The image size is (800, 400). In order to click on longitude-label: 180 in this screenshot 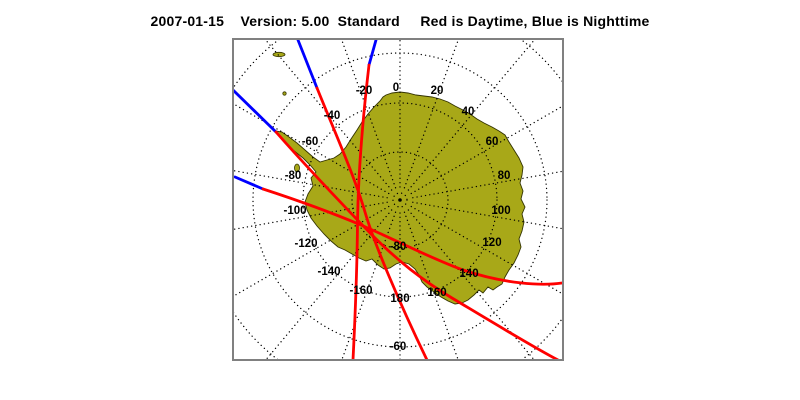, I will do `click(399, 299)`.